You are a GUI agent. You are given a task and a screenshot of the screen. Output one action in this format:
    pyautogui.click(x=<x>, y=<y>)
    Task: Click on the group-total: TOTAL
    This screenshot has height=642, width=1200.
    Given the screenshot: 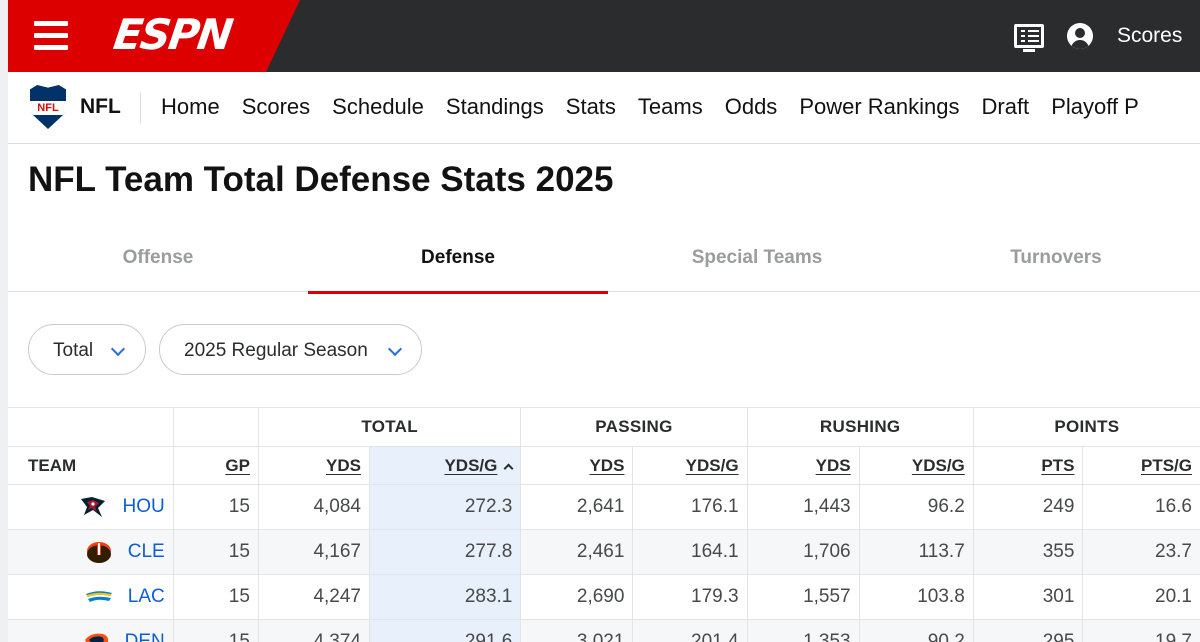 What is the action you would take?
    pyautogui.click(x=390, y=427)
    